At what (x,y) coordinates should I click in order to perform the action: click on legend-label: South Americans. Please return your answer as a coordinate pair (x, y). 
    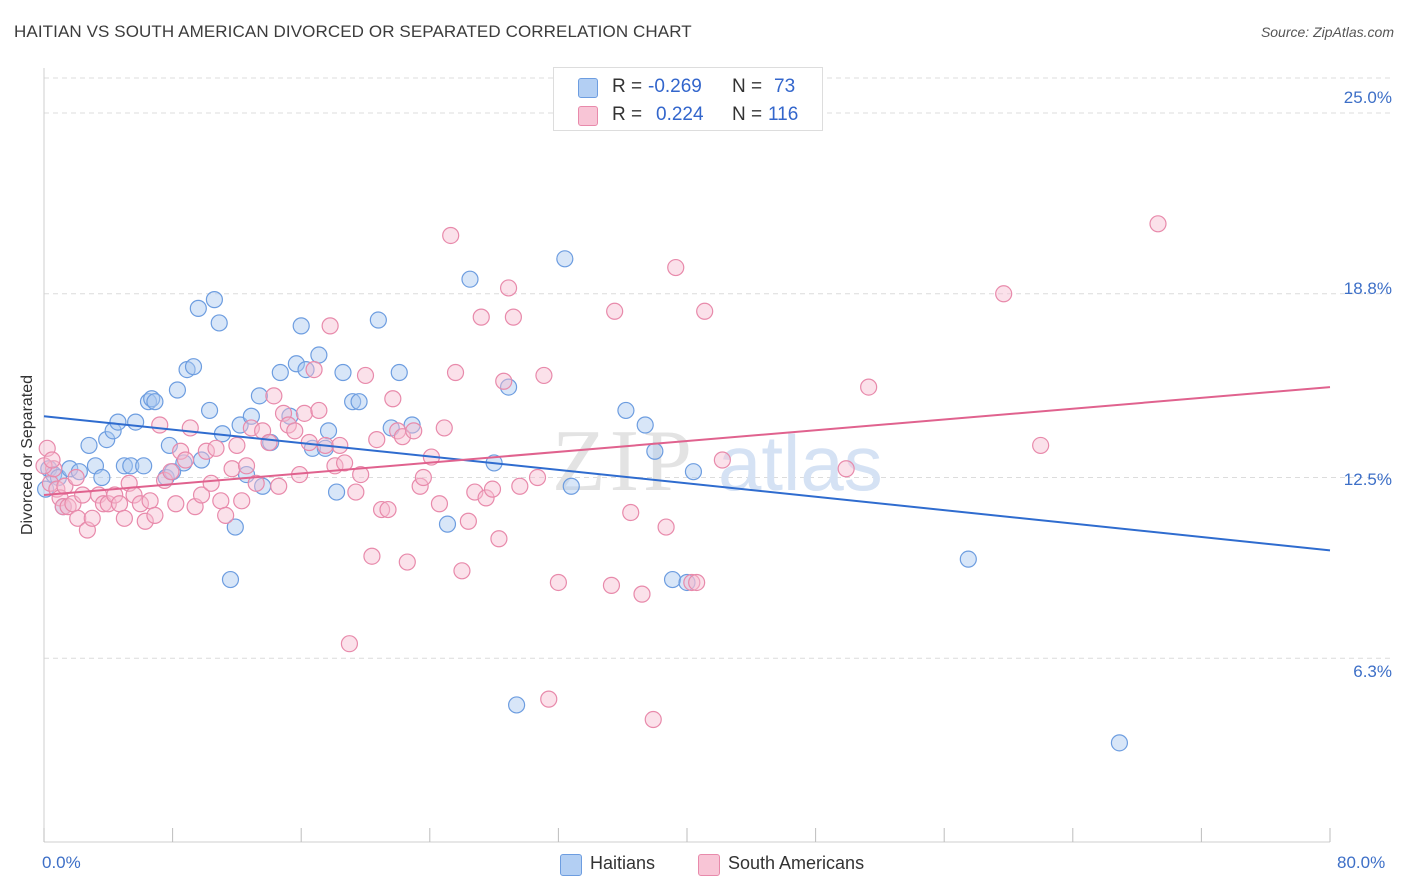
    Looking at the image, I should click on (796, 863).